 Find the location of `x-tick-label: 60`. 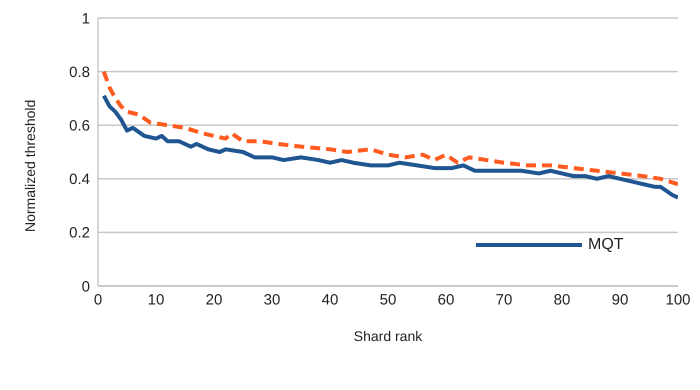

x-tick-label: 60 is located at coordinates (446, 300).